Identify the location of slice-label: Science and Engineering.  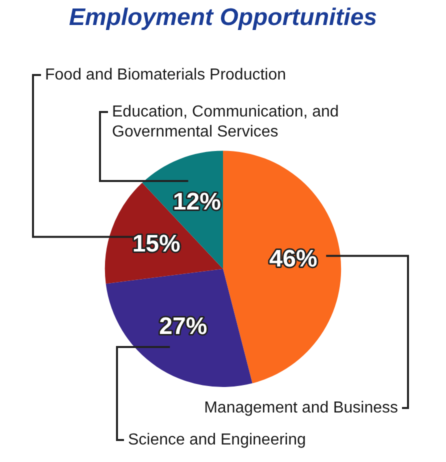
(217, 439).